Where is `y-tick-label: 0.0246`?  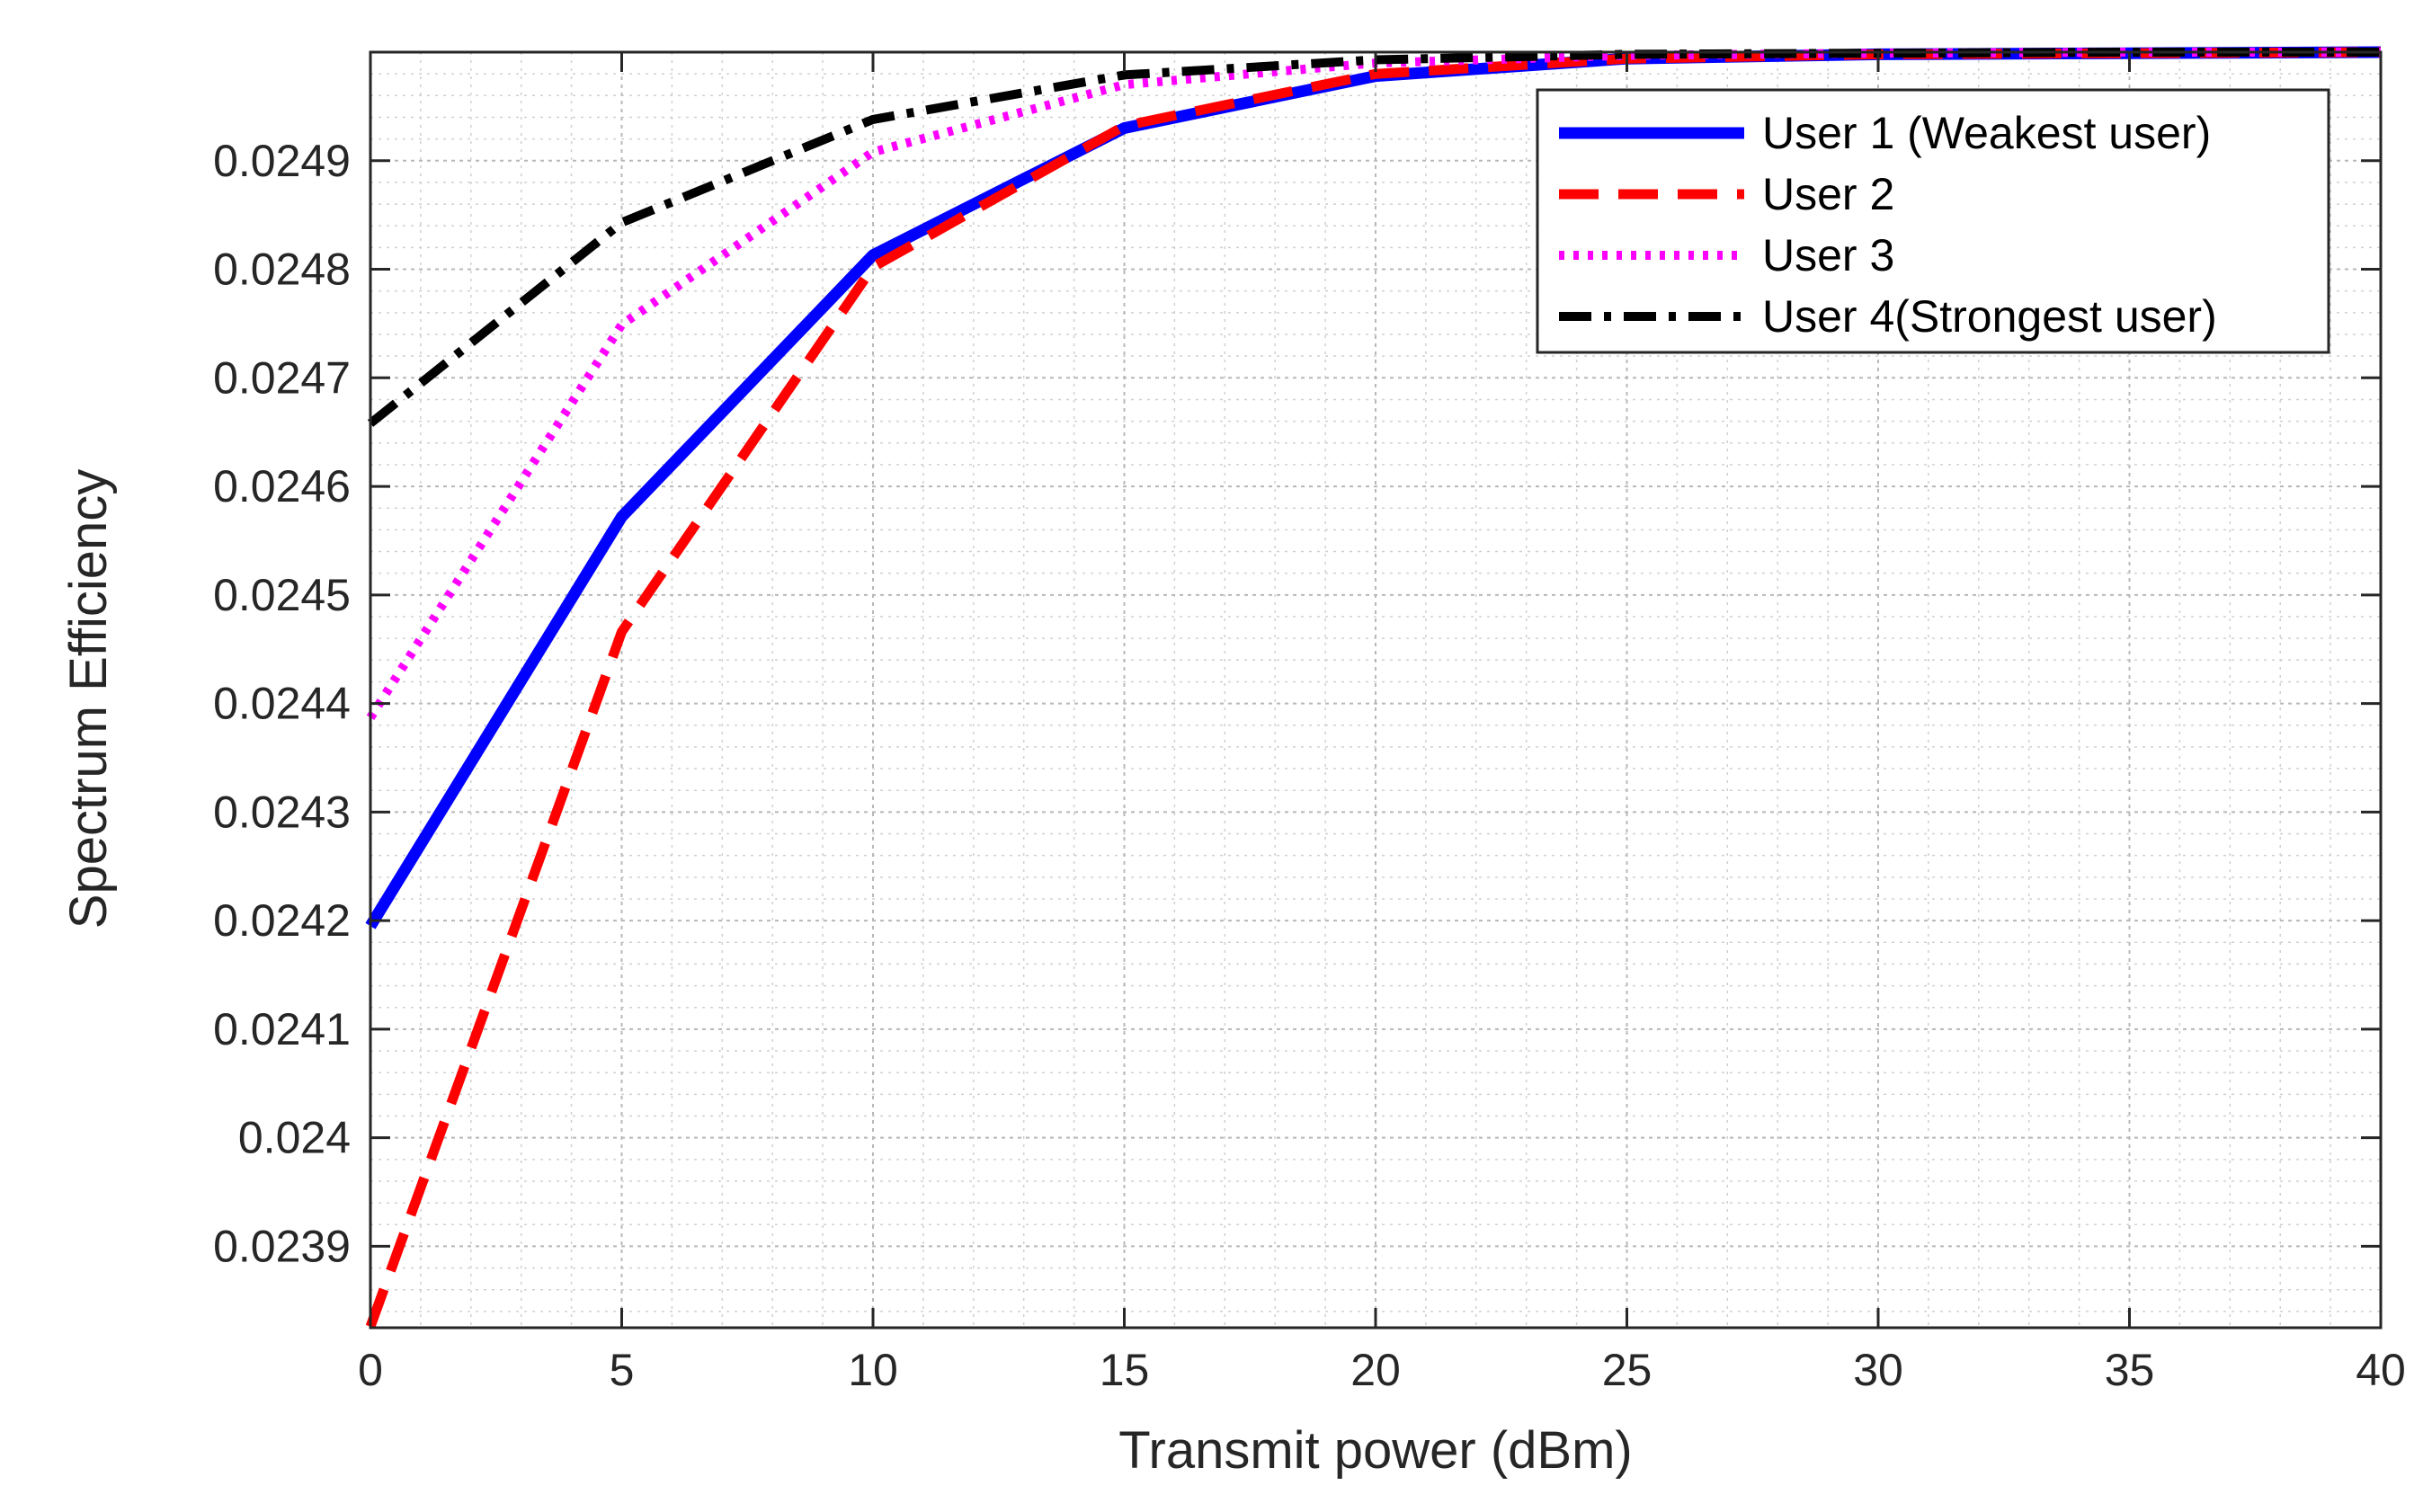 y-tick-label: 0.0246 is located at coordinates (282, 486).